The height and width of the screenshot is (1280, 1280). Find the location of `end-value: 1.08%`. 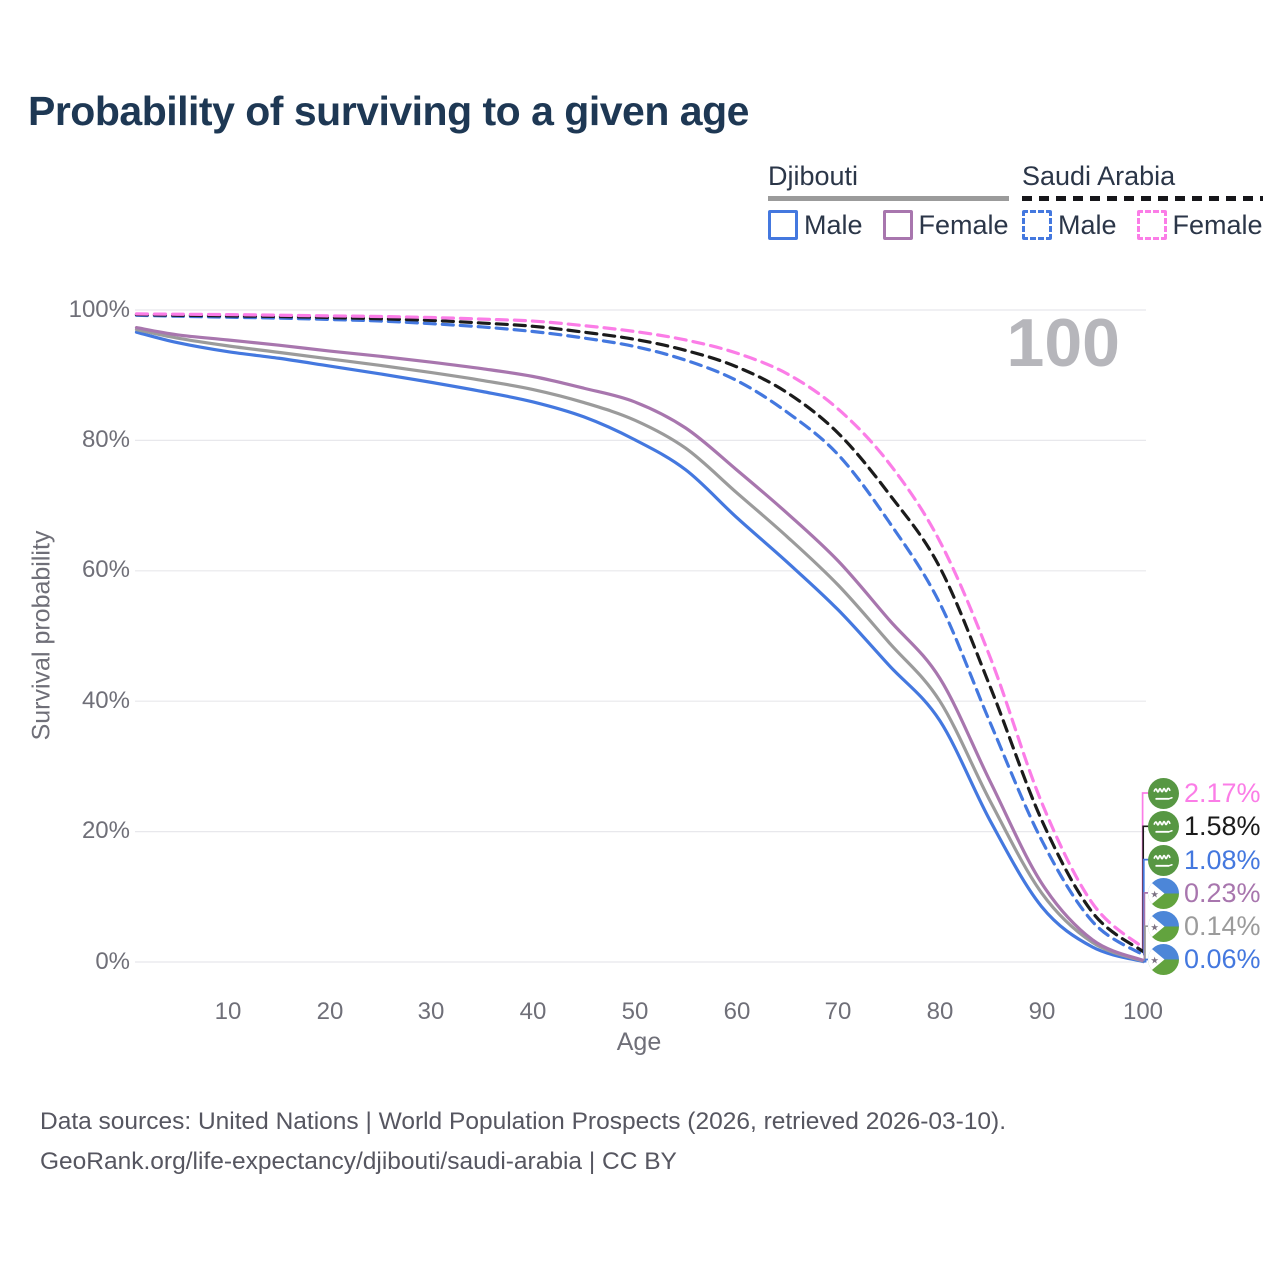

end-value: 1.08% is located at coordinates (1222, 859).